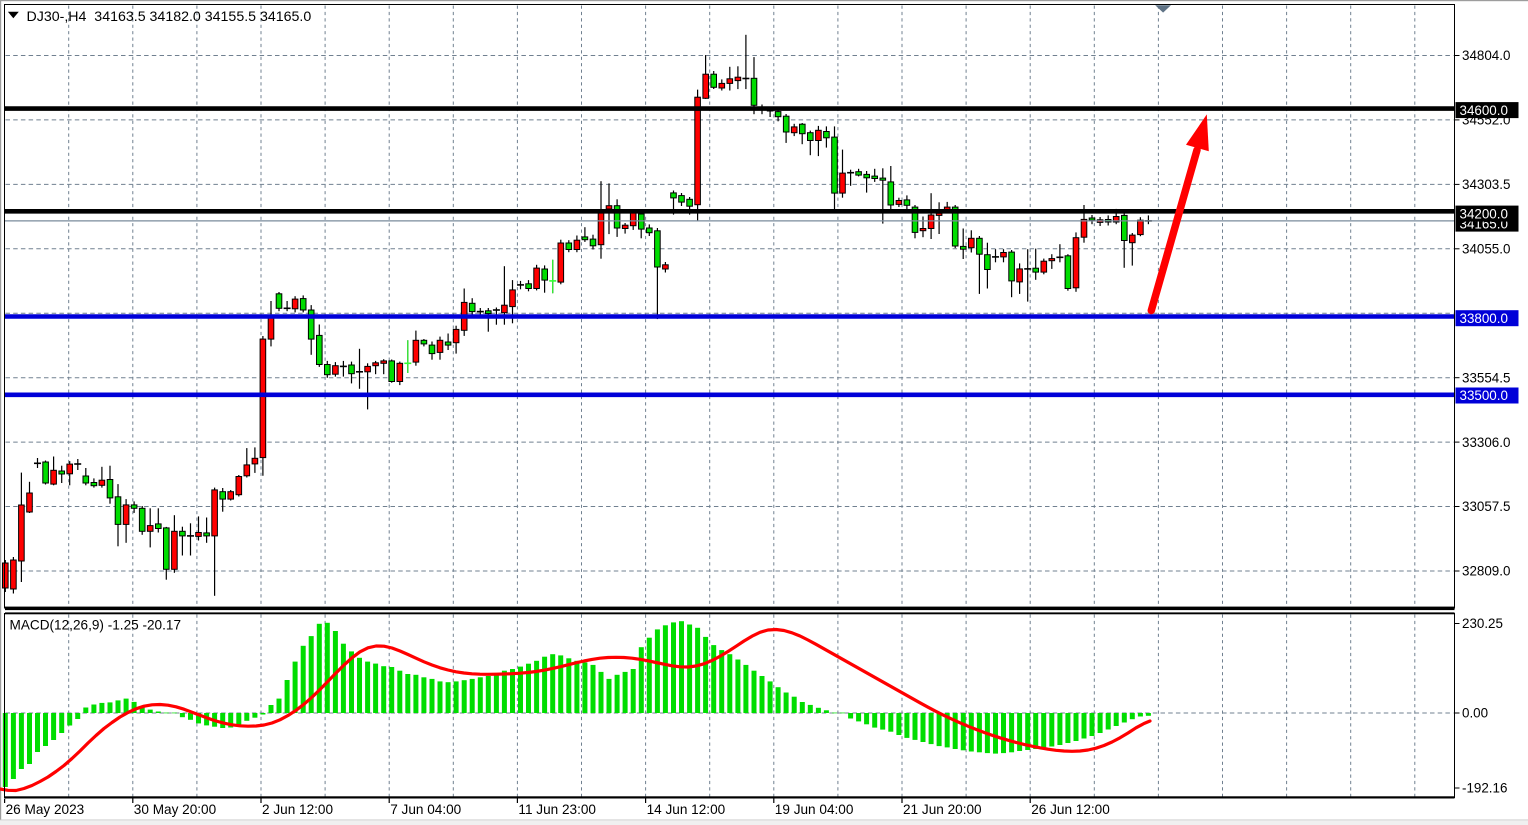 The height and width of the screenshot is (825, 1528). Describe the element at coordinates (45, 809) in the screenshot. I see `svg-text: 26 May 2023` at that location.